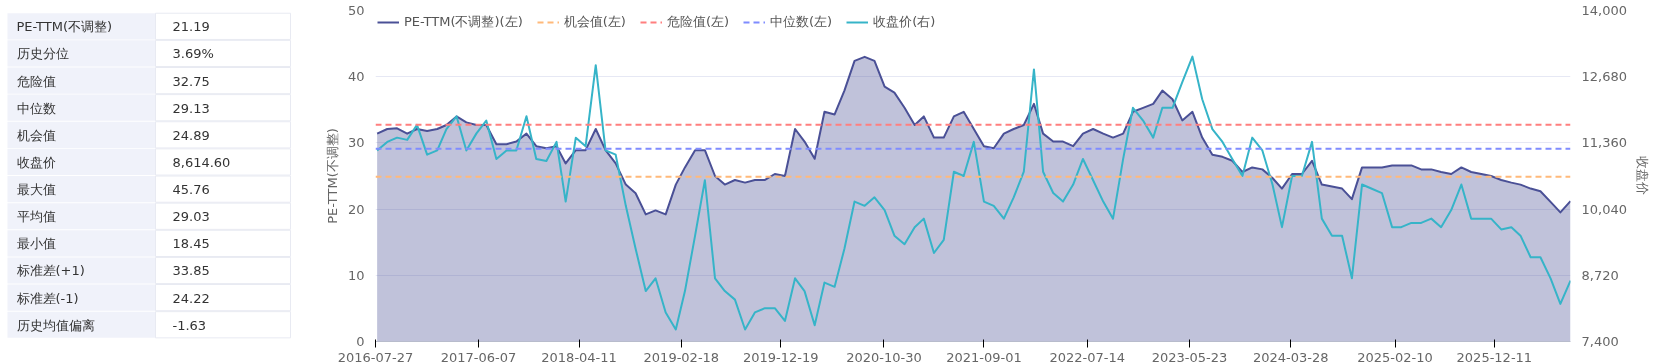  I want to click on legend-label: PE-TTM(不调整)(左), so click(463, 22).